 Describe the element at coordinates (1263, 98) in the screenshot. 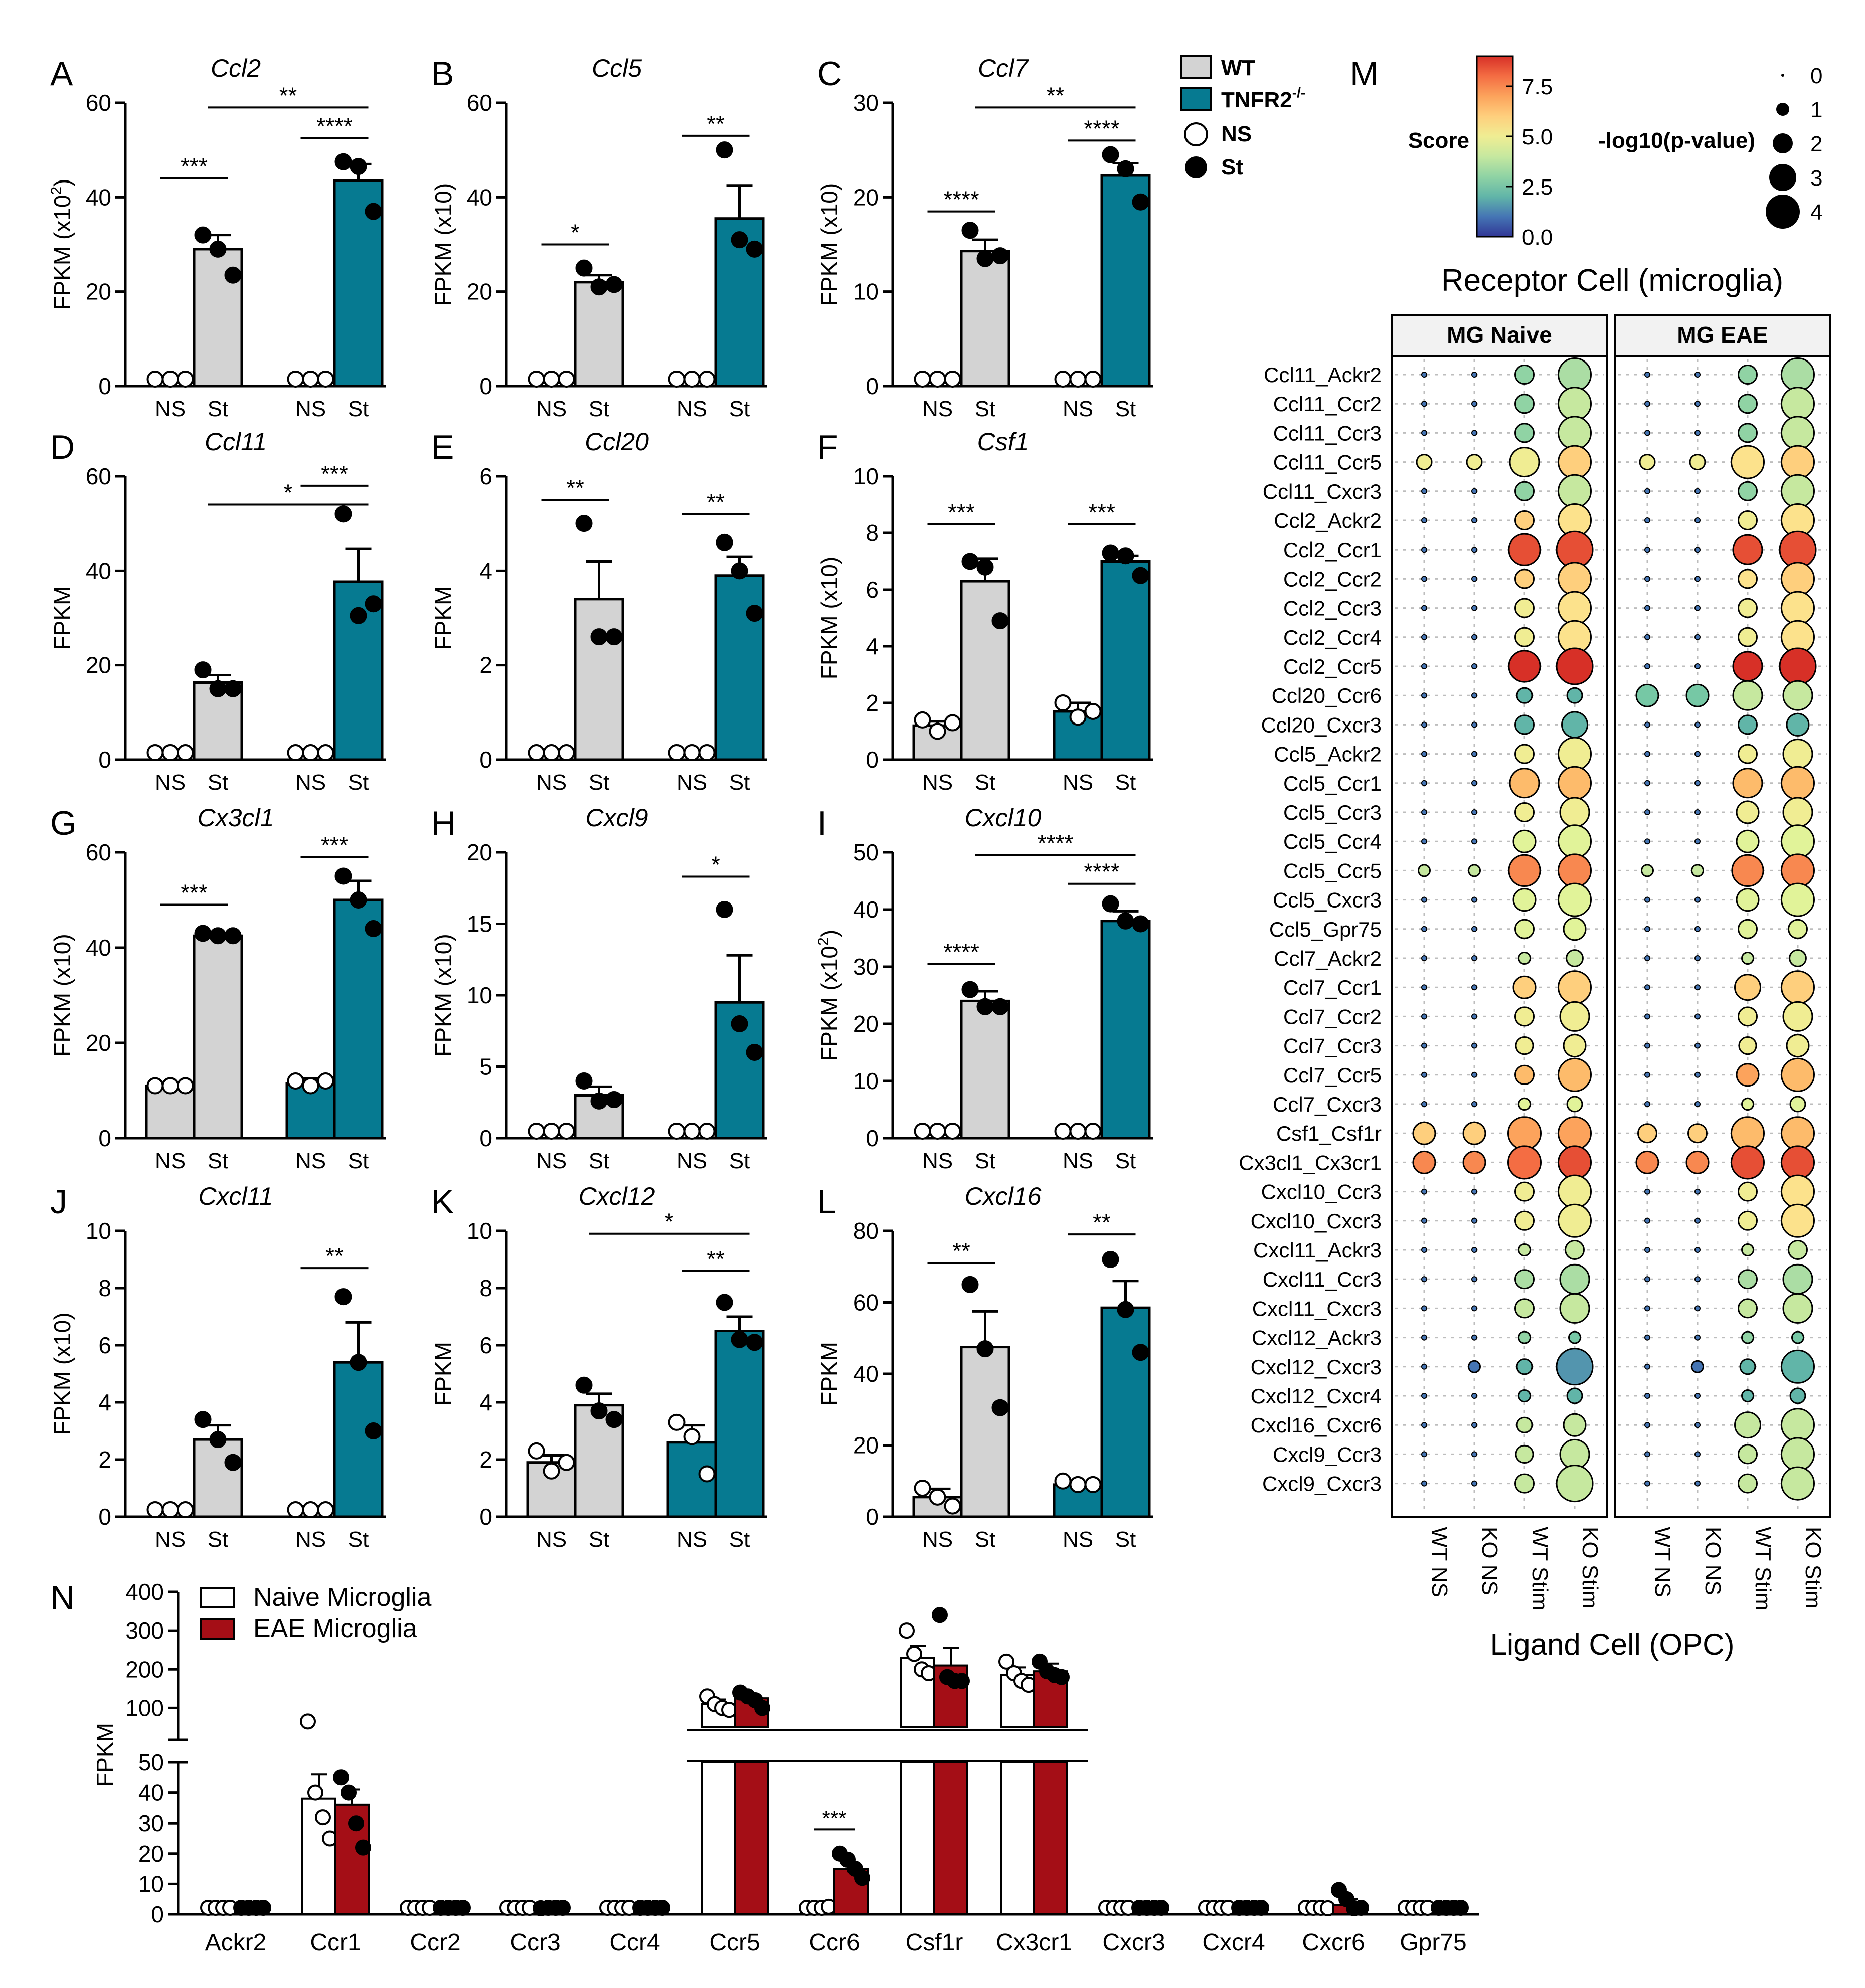

I see `legend-ko-label: TNFR2-/-` at that location.